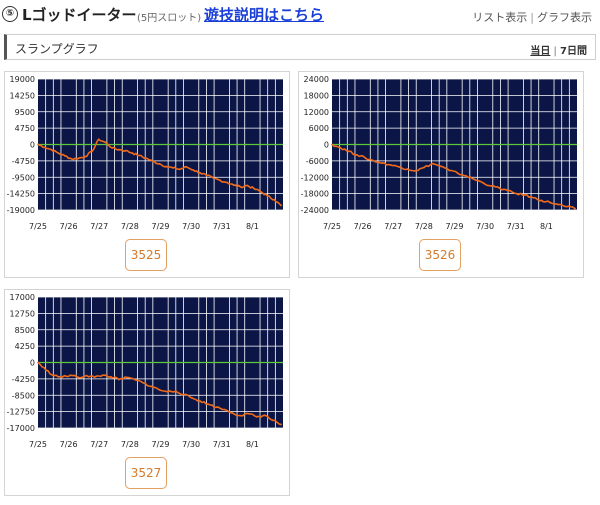 The width and height of the screenshot is (600, 505). What do you see at coordinates (315, 210) in the screenshot?
I see `y-tick-label: -24000` at bounding box center [315, 210].